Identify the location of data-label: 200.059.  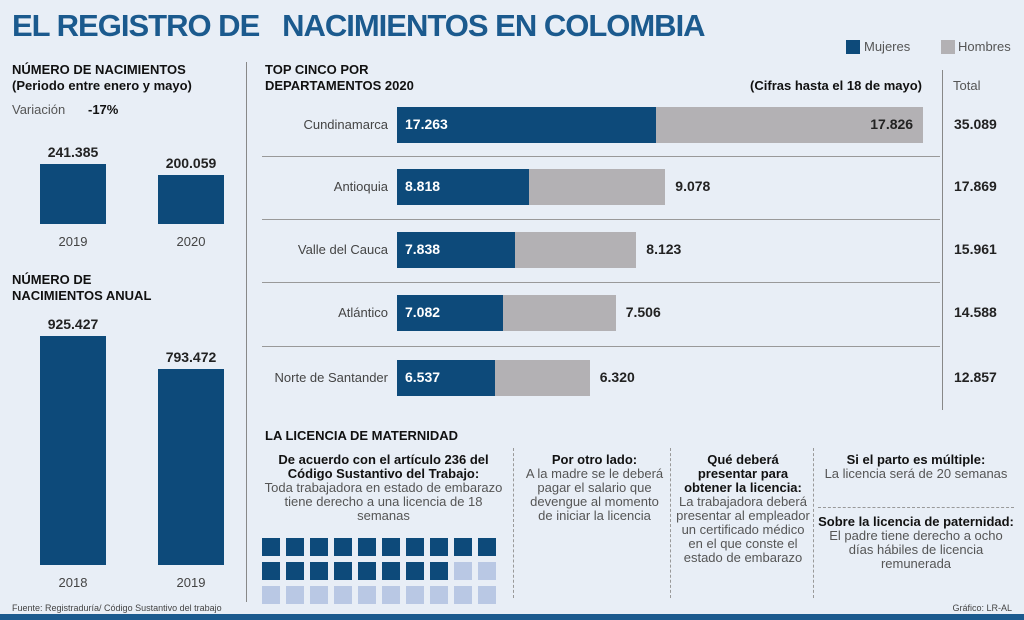
(191, 162).